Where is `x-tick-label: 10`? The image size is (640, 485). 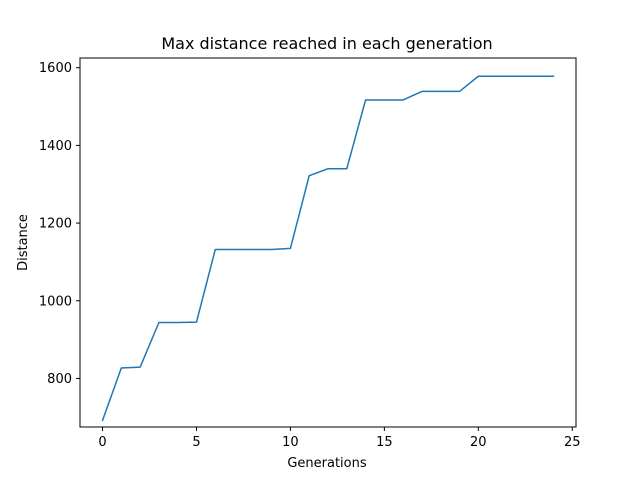 x-tick-label: 10 is located at coordinates (290, 442).